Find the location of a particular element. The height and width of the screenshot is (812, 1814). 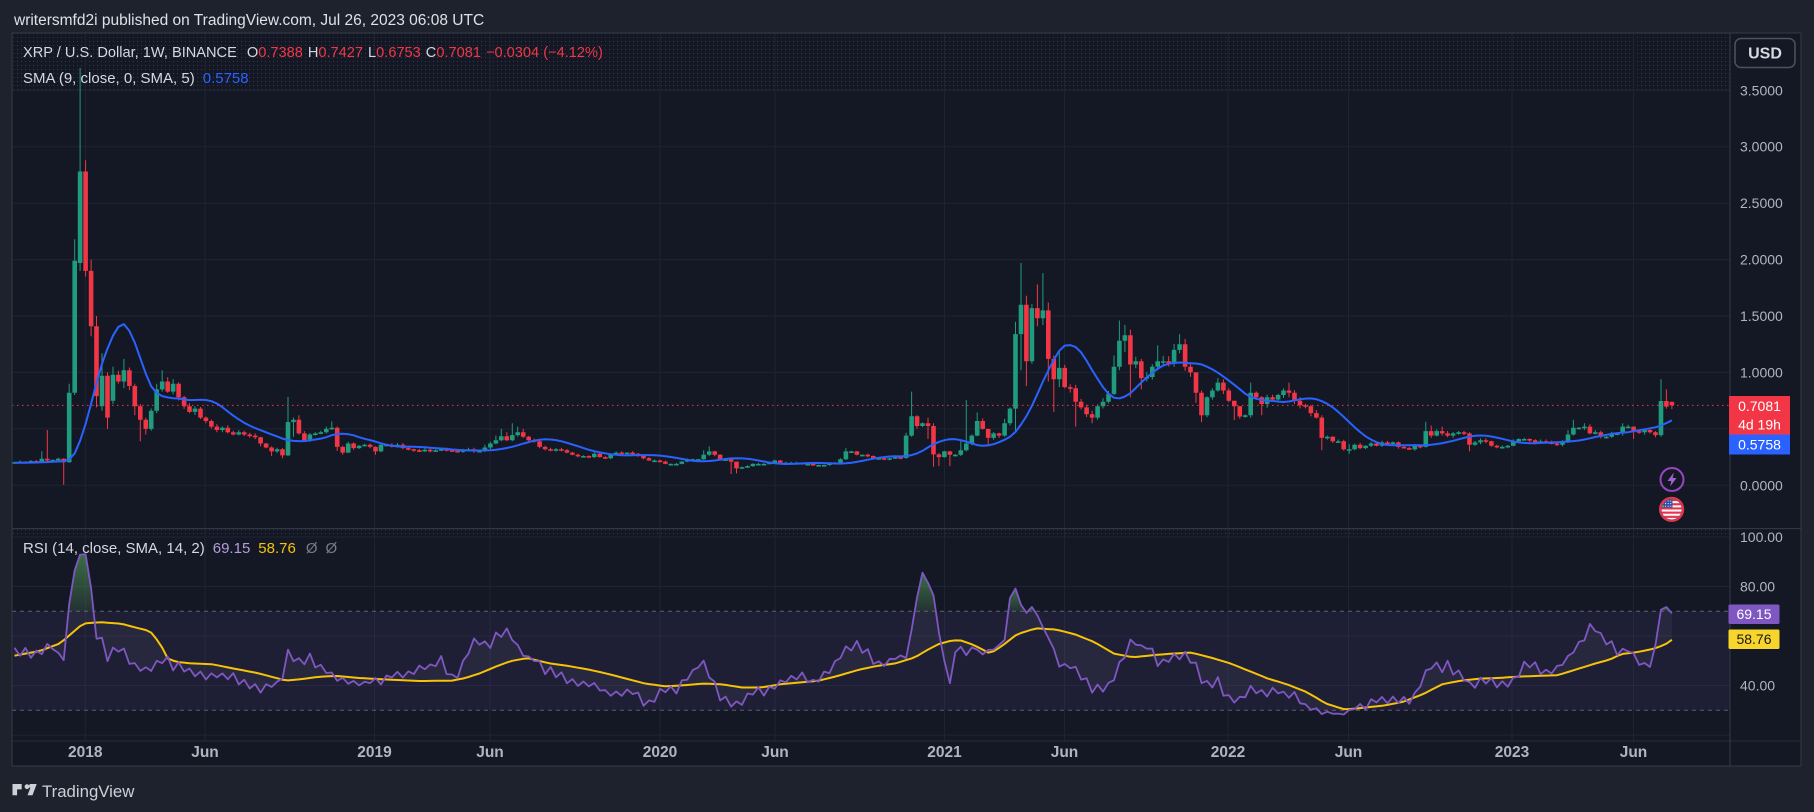

svg-text: 0.0000 is located at coordinates (1761, 485).